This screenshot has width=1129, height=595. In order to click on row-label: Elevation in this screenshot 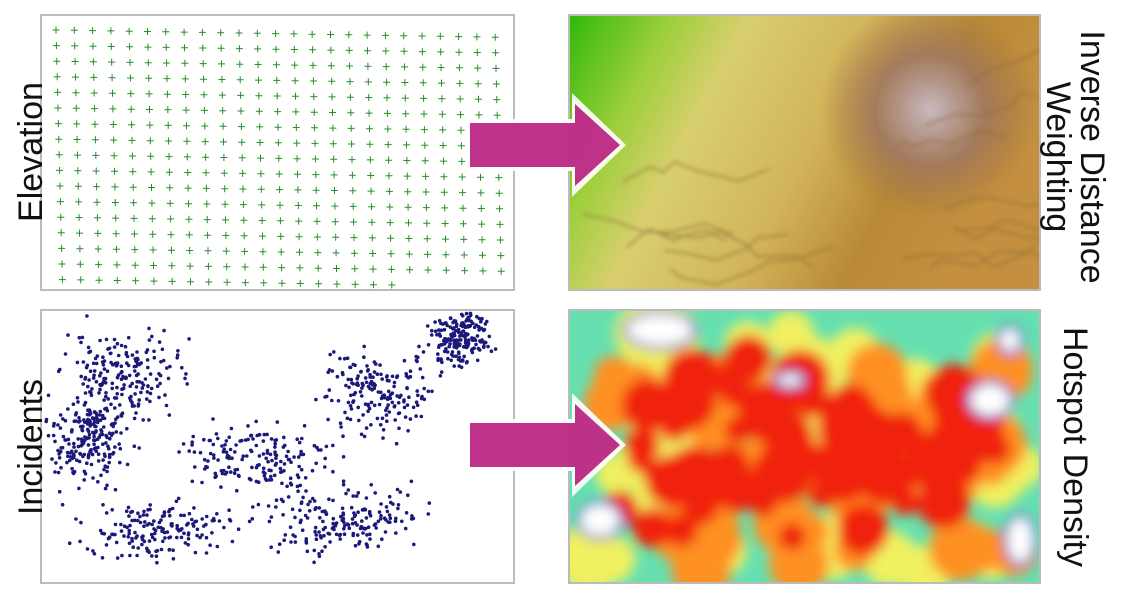, I will do `click(31, 152)`.